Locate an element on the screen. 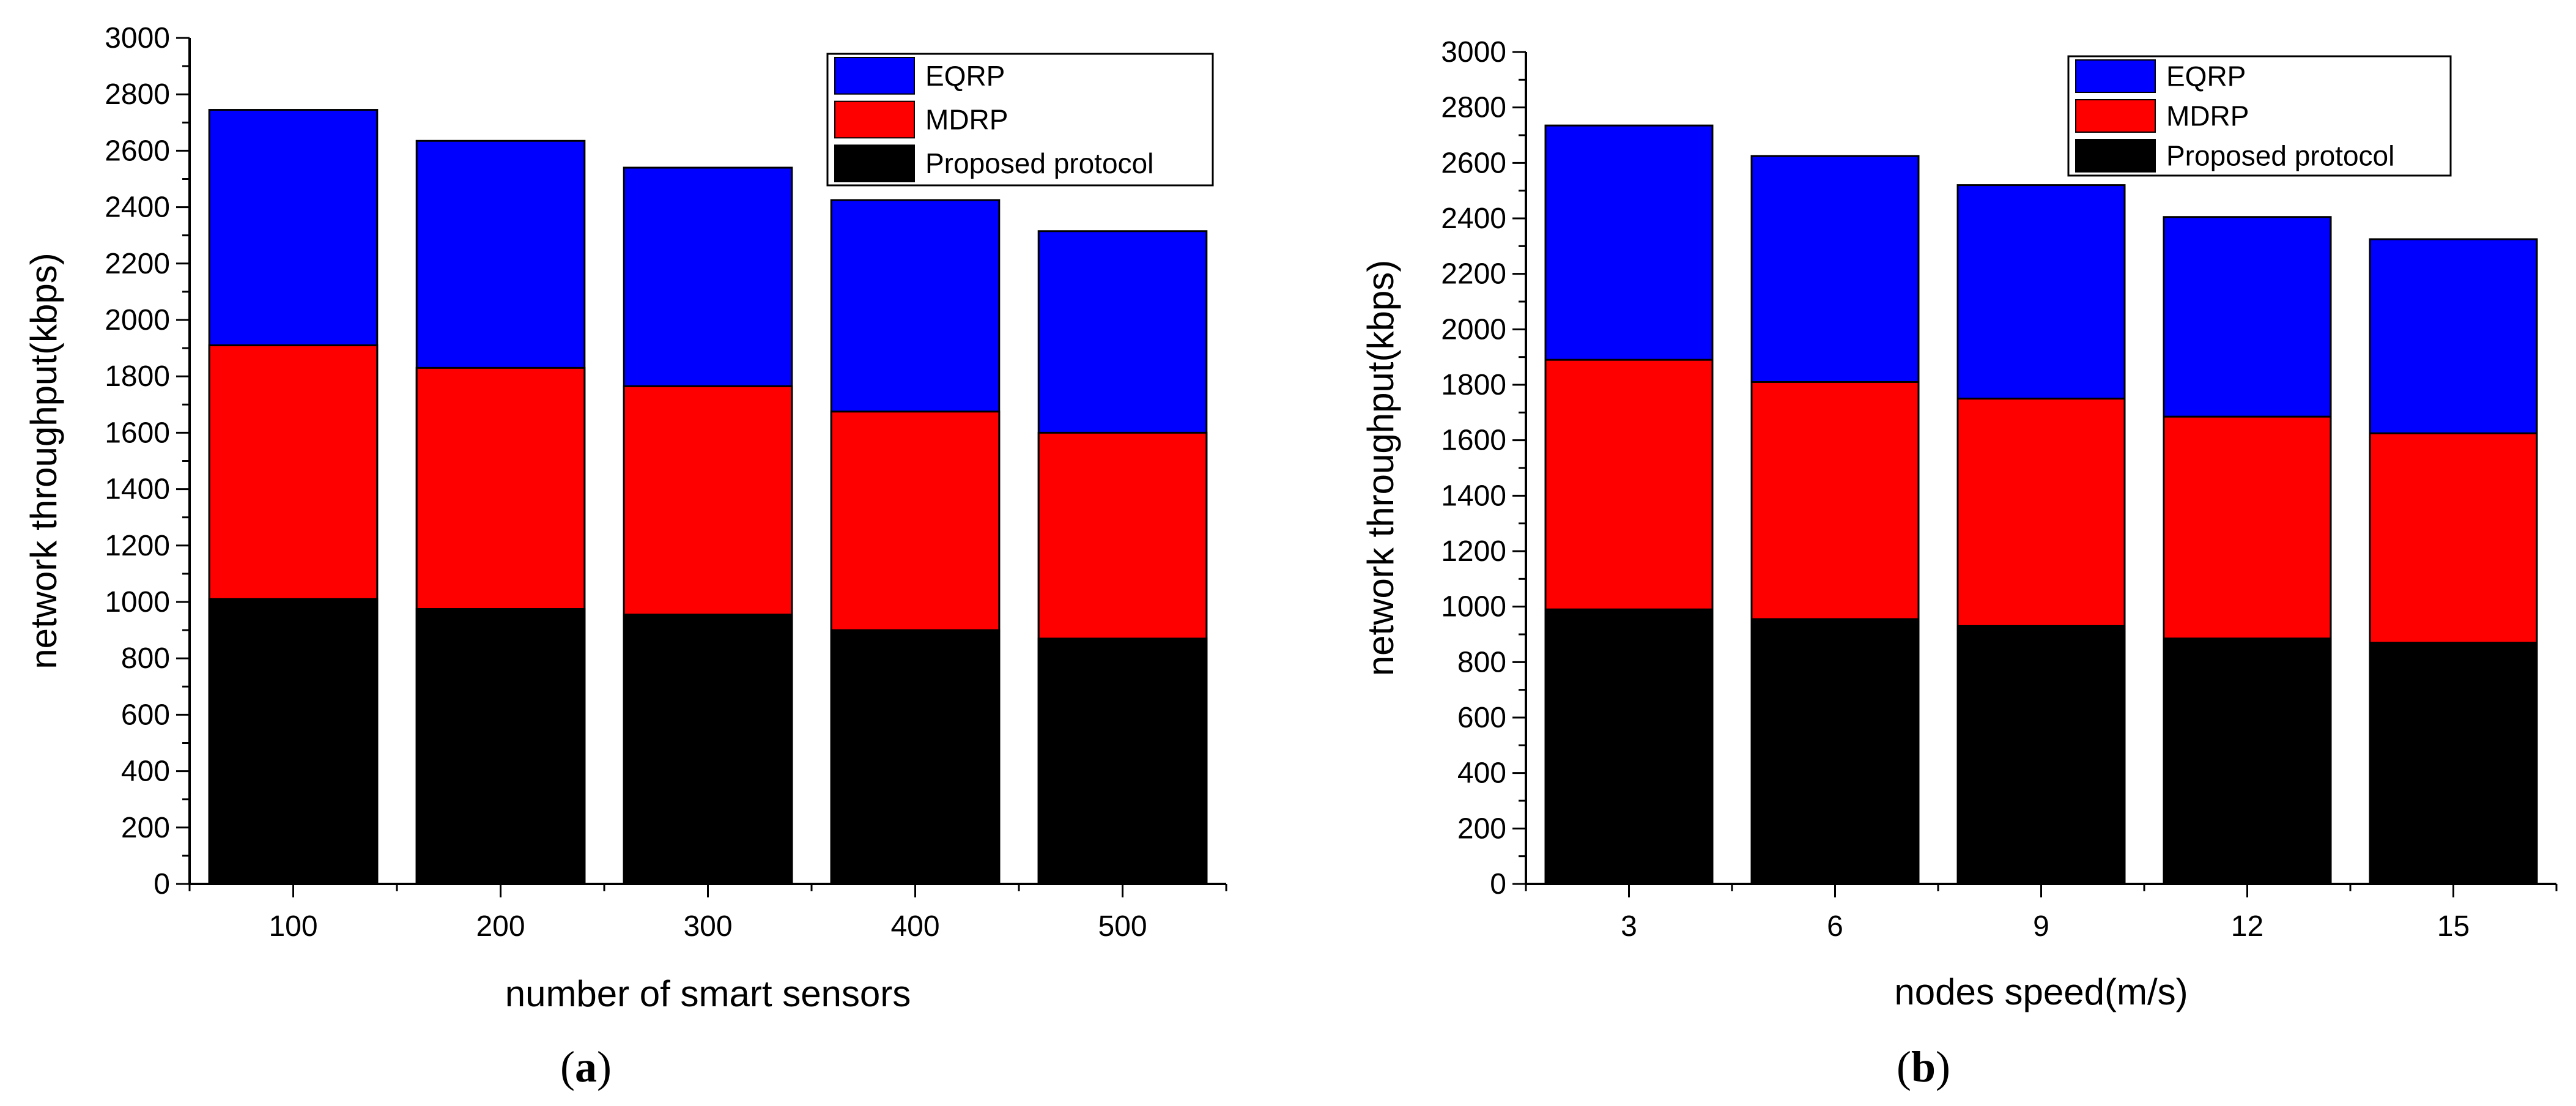  x-tick-label-6: 6 is located at coordinates (1835, 926).